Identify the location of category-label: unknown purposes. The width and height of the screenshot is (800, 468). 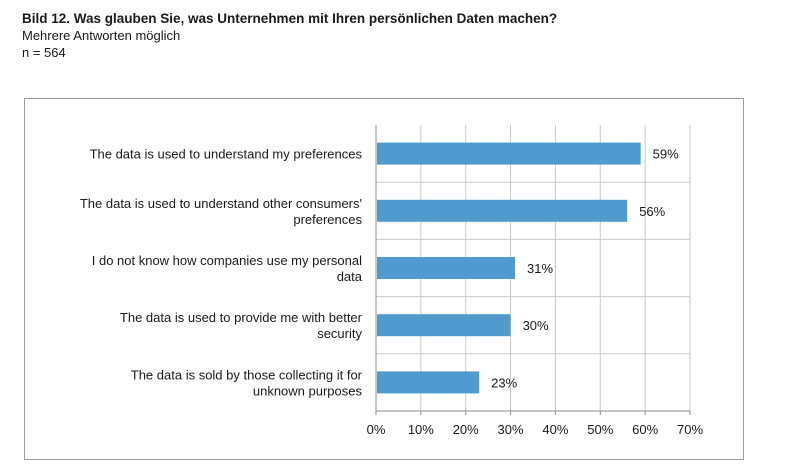
(308, 390).